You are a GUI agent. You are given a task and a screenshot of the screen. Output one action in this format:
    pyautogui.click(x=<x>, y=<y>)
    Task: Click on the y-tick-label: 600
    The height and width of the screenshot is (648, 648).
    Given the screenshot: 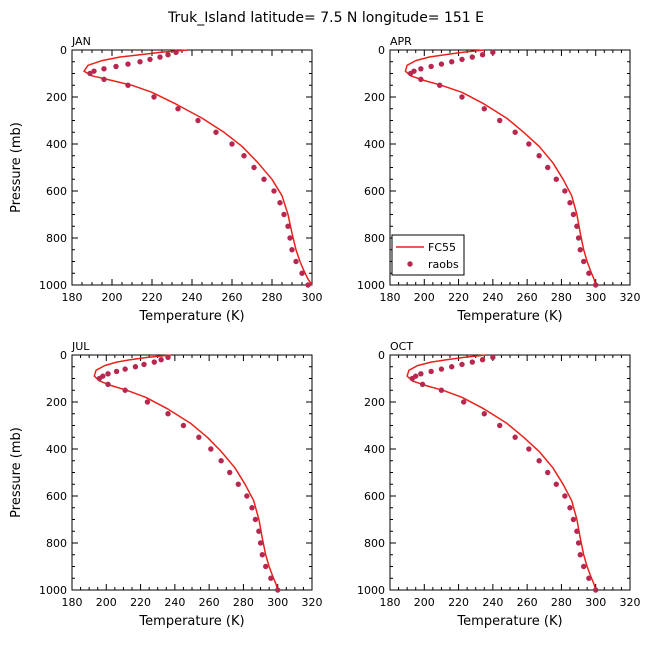 What is the action you would take?
    pyautogui.click(x=56, y=191)
    